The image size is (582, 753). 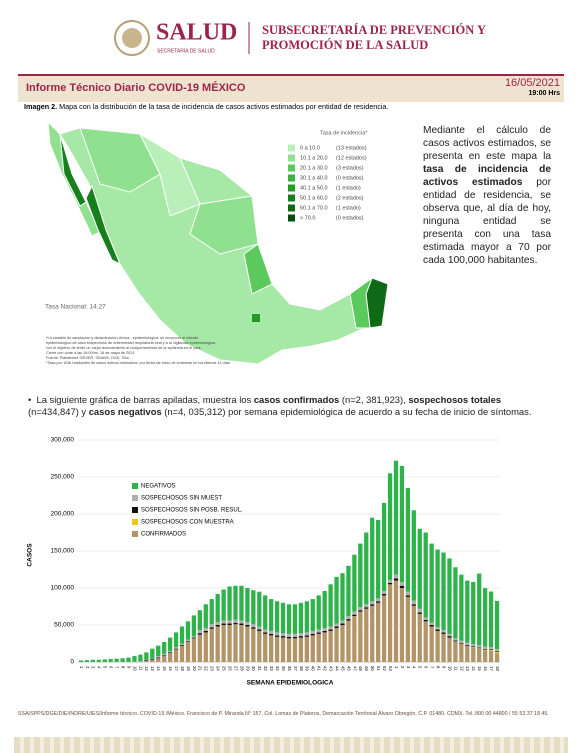 I want to click on x-tick-label: 26, so click(x=229, y=668).